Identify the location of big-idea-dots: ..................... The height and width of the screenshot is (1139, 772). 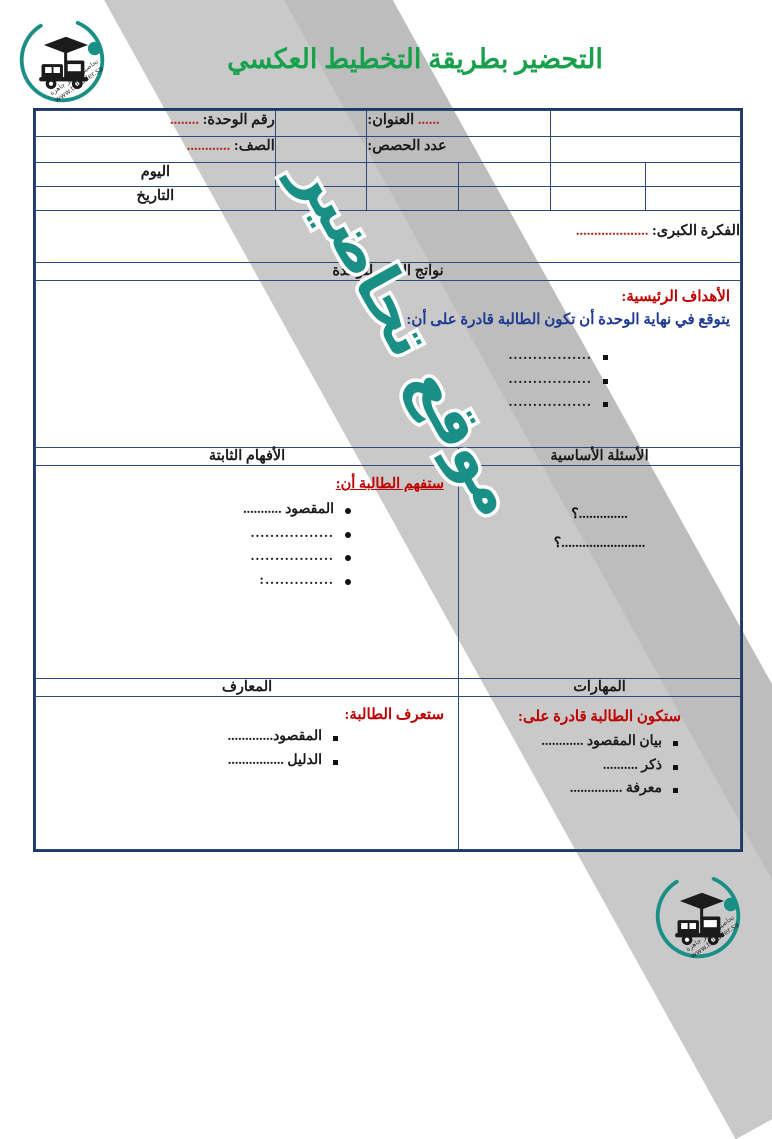
(612, 231).